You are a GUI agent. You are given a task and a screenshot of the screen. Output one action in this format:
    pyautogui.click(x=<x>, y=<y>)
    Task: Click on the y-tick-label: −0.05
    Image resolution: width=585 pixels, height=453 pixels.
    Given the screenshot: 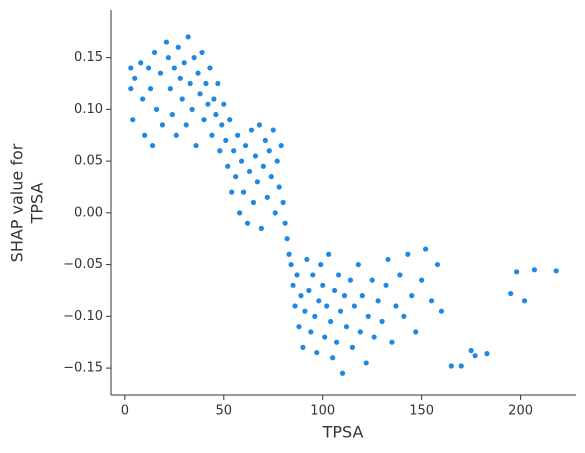 What is the action you would take?
    pyautogui.click(x=83, y=264)
    